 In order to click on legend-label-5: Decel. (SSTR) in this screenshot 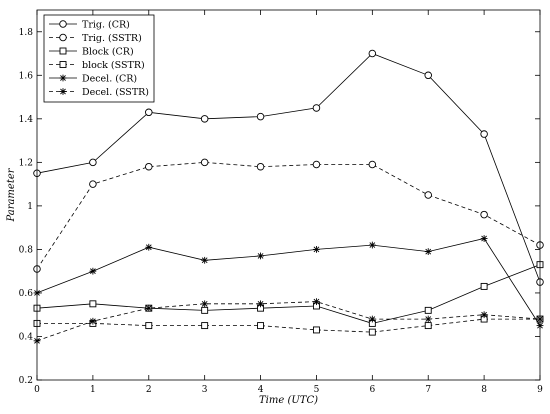, I will do `click(115, 92)`.